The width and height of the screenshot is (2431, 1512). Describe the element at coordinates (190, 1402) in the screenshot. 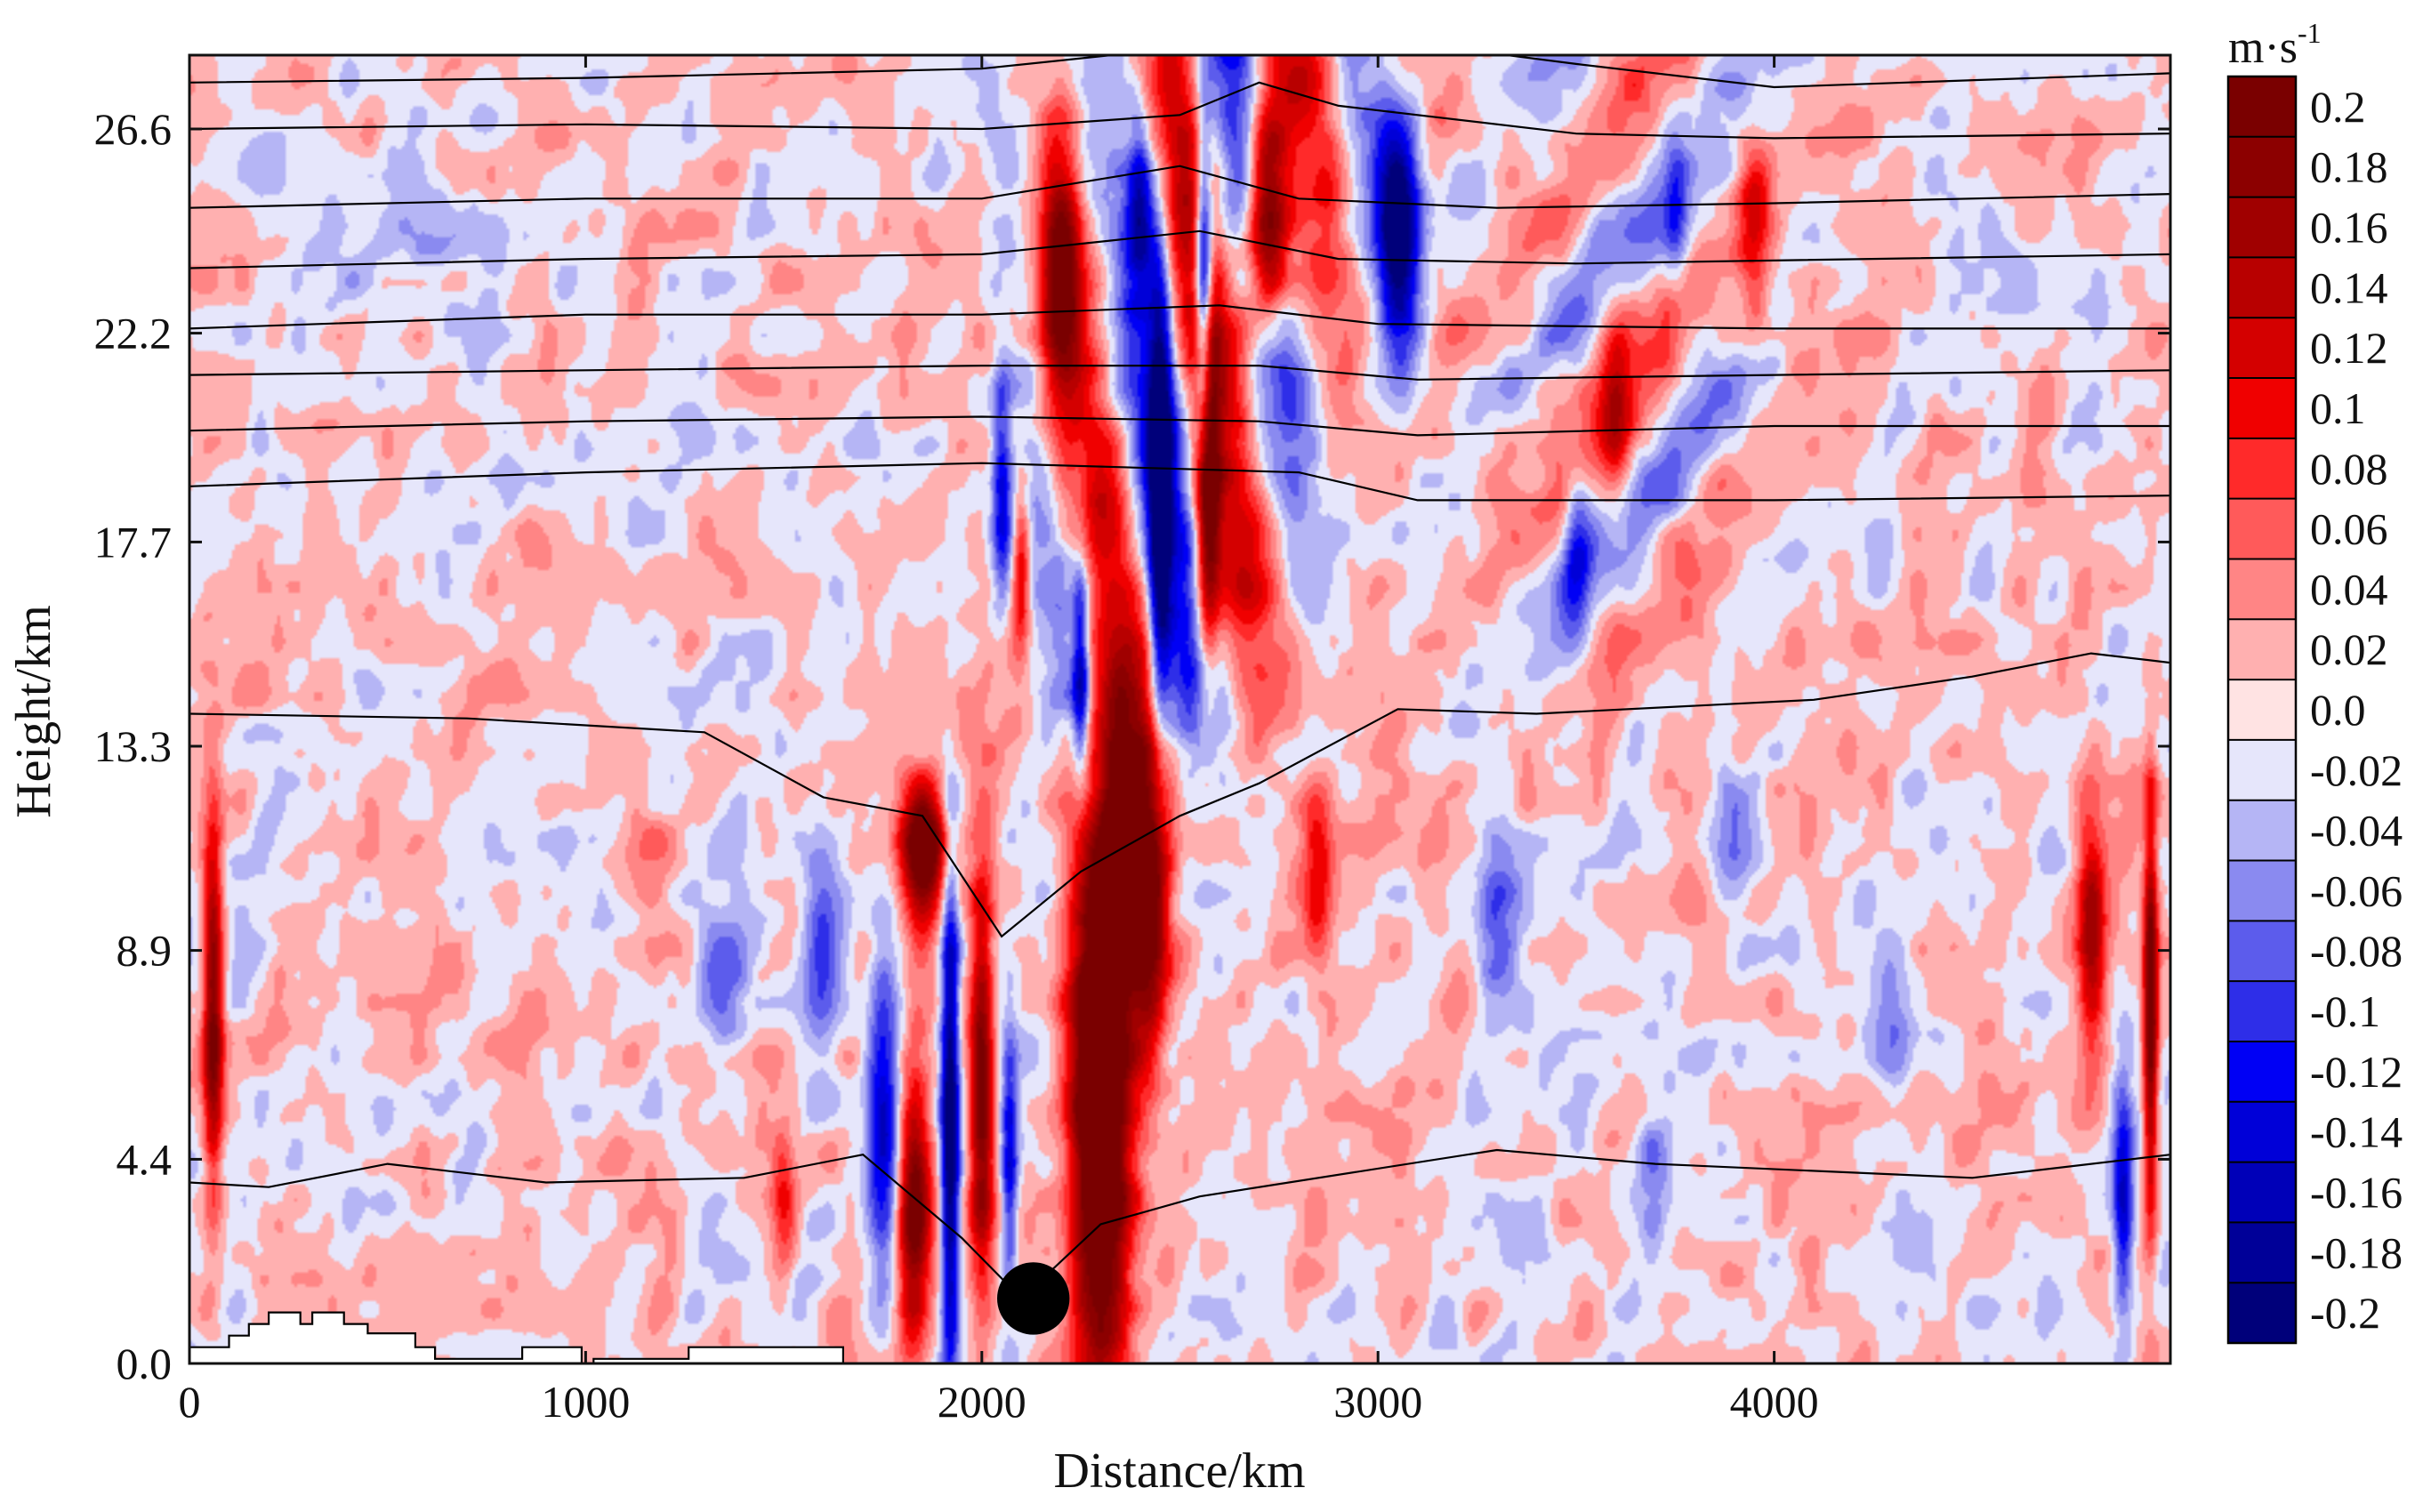

I see `x-tick-label: 0` at that location.